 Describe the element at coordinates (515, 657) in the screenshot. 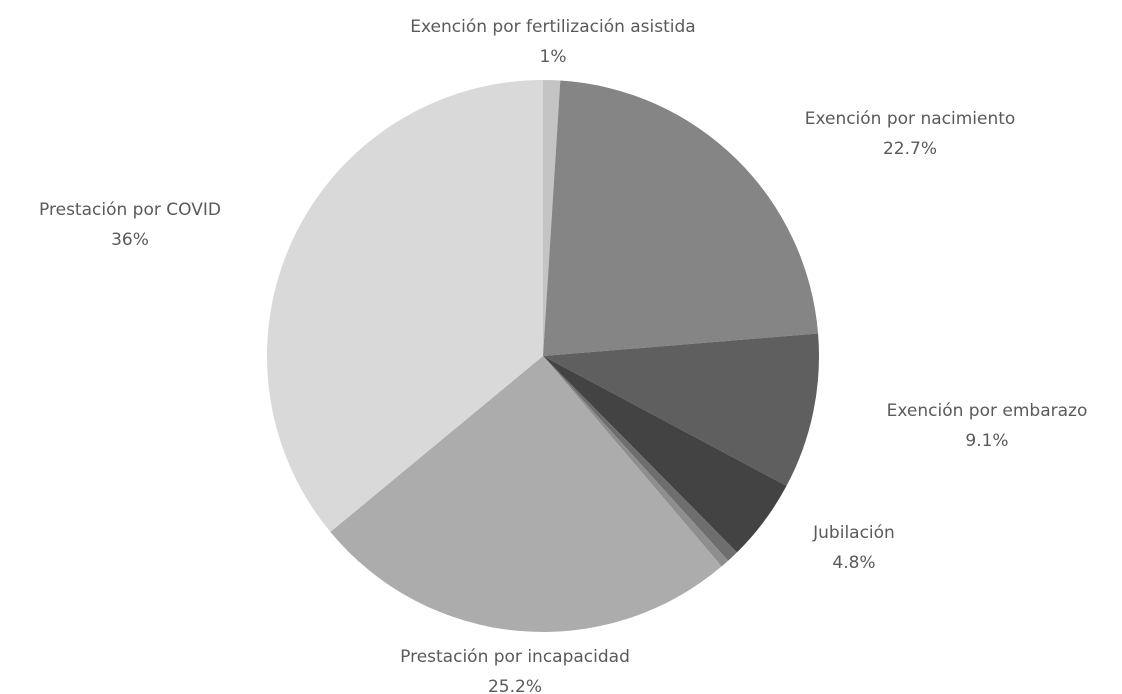

I see `slice-label: Prestación por incapacidad` at that location.